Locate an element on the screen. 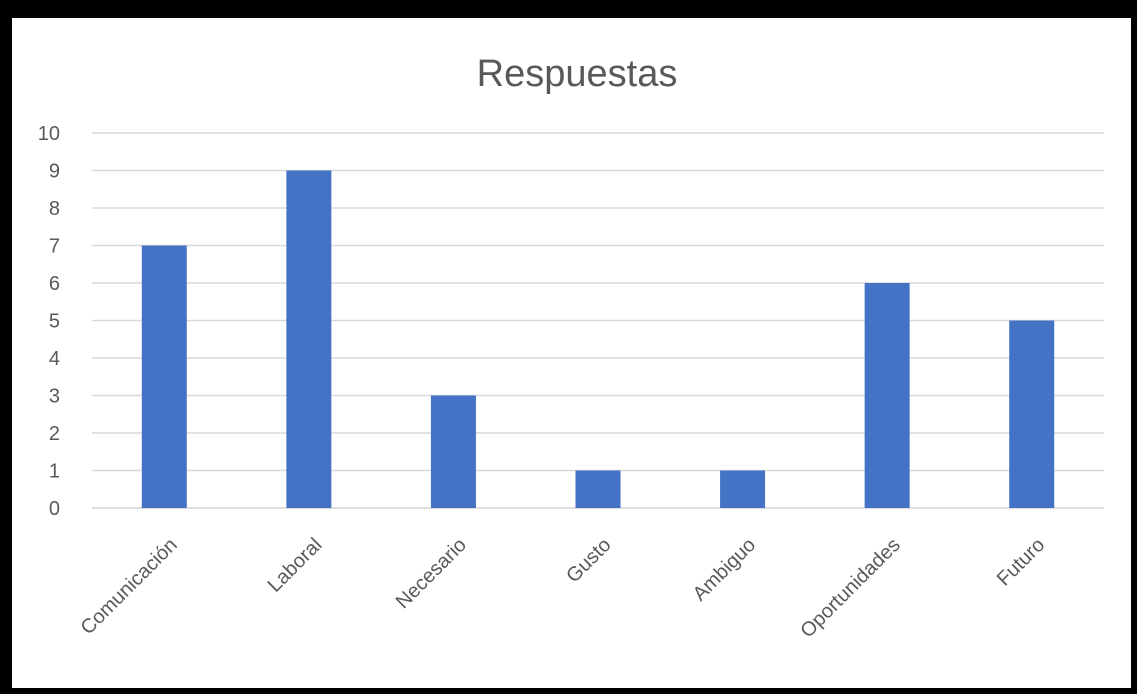 The image size is (1137, 694). y-tick-label: 2 is located at coordinates (54, 434).